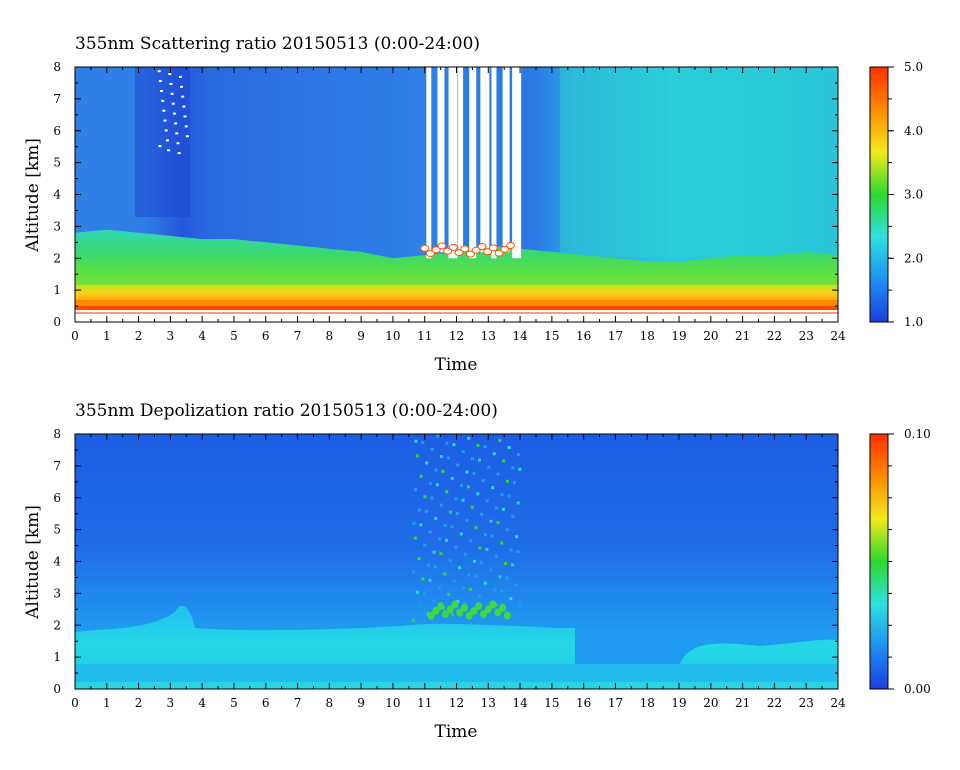 This screenshot has width=960, height=770. Describe the element at coordinates (75, 703) in the screenshot. I see `x-tick-label: 0` at that location.